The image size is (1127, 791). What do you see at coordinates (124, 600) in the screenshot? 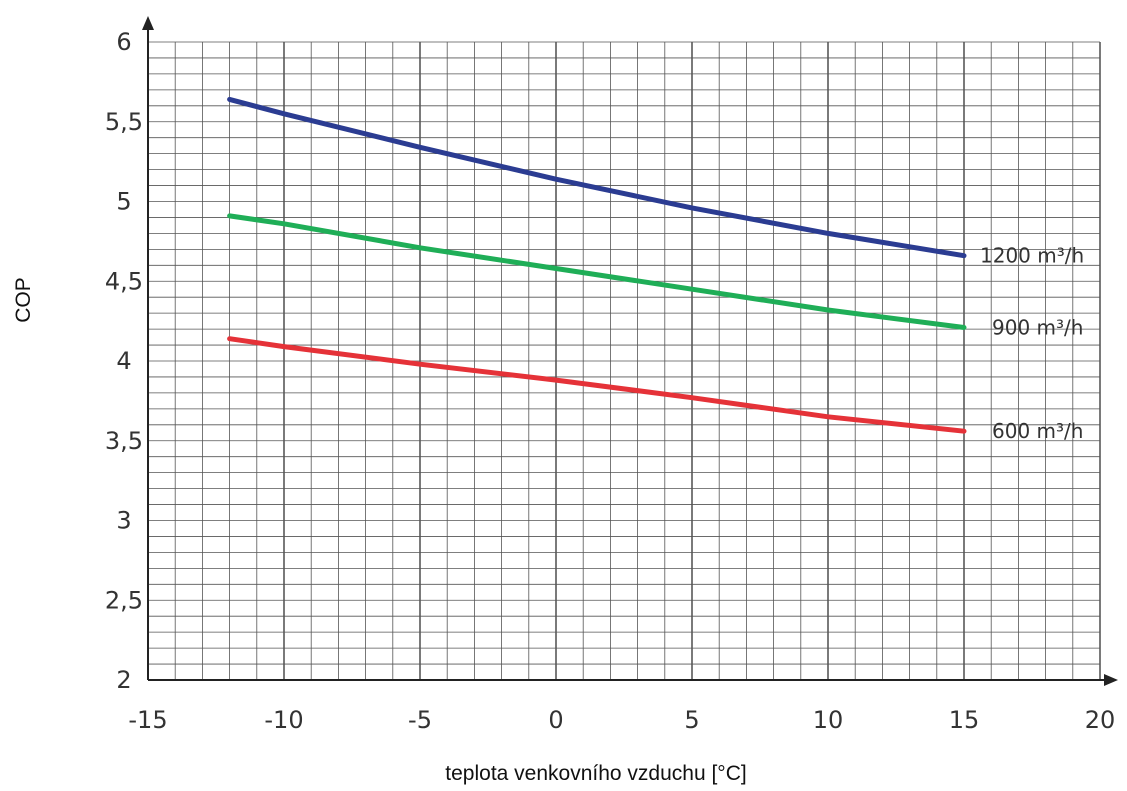
I see `y-tick-label: 2,5` at bounding box center [124, 600].